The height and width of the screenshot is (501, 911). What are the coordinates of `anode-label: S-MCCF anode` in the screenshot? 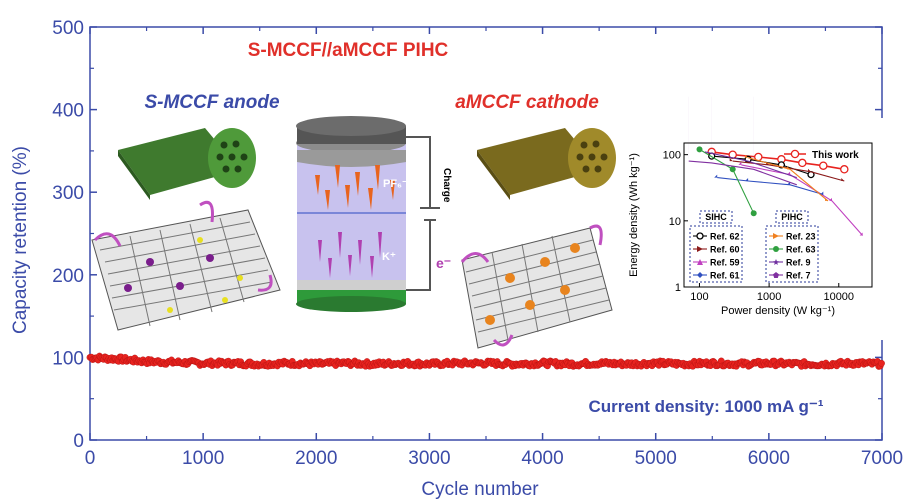 It's located at (212, 102).